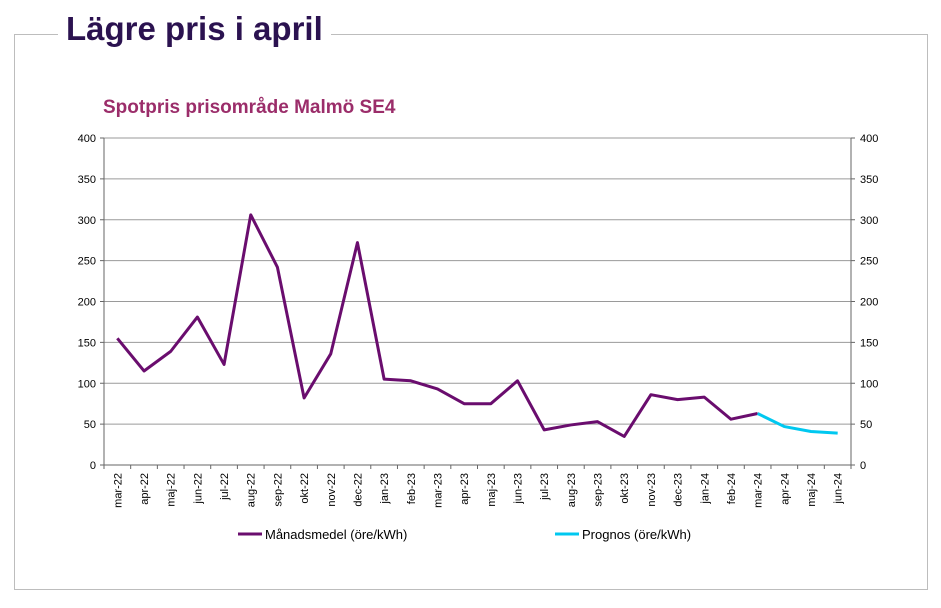 The image size is (941, 608). Describe the element at coordinates (198, 489) in the screenshot. I see `x-tick-label: jun-22` at that location.